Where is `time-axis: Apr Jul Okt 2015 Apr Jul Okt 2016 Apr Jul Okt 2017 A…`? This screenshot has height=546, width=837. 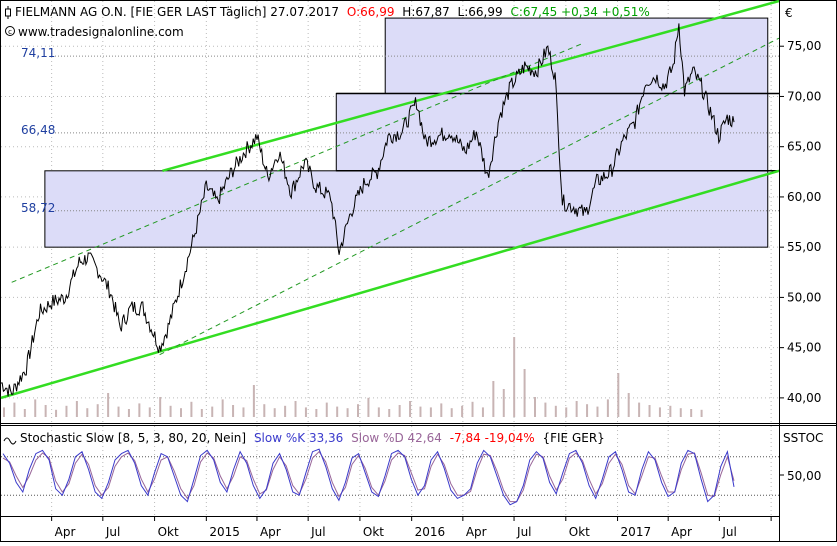
time-axis: Apr Jul Okt 2015 Apr Jul Okt 2016 Apr Jul Okt 2017 A… is located at coordinates (411, 527).